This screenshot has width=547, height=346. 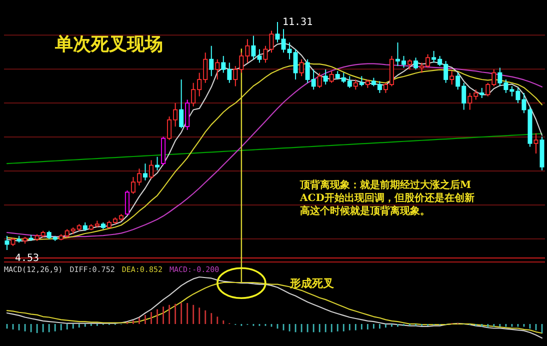 I want to click on text: 单次死叉现场, so click(x=108, y=44).